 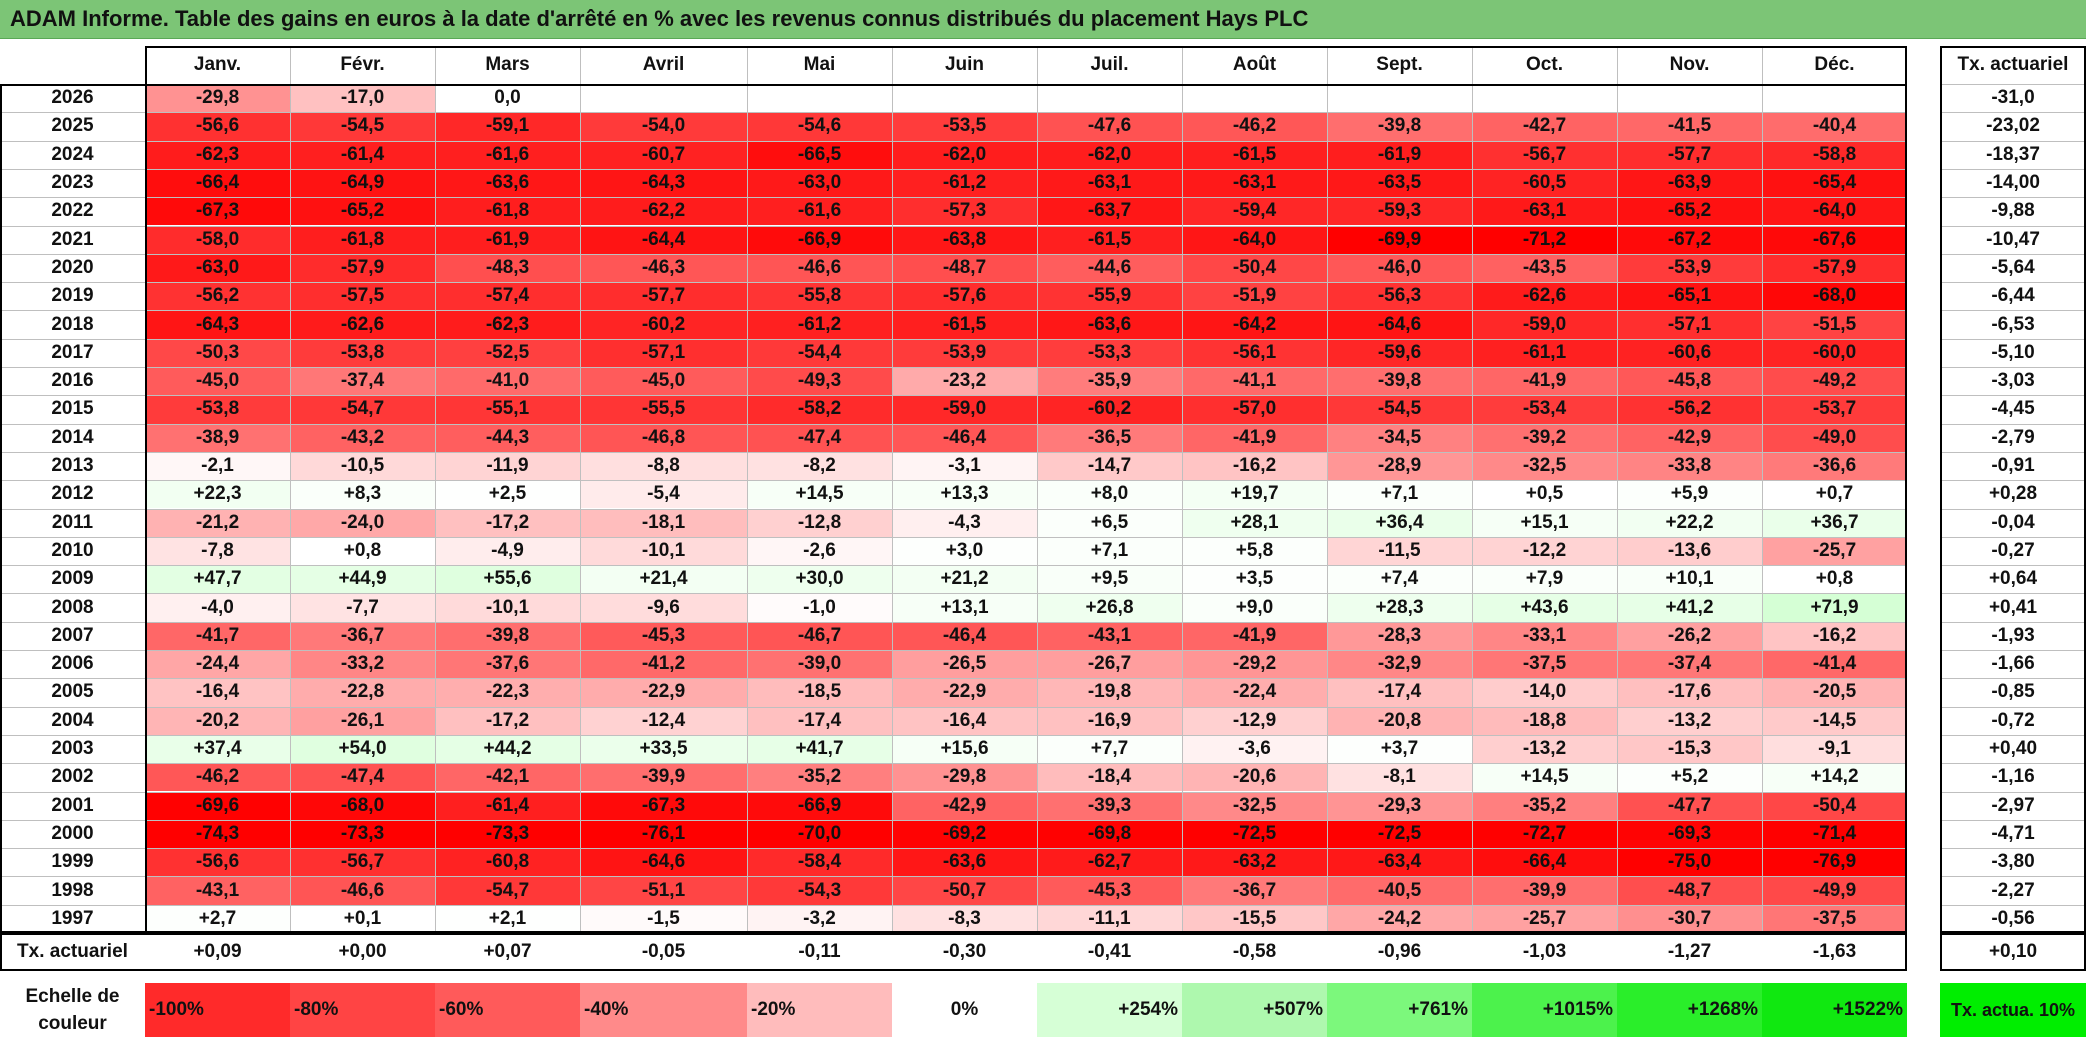 I want to click on heatmap-cell: -7,8, so click(x=217, y=551).